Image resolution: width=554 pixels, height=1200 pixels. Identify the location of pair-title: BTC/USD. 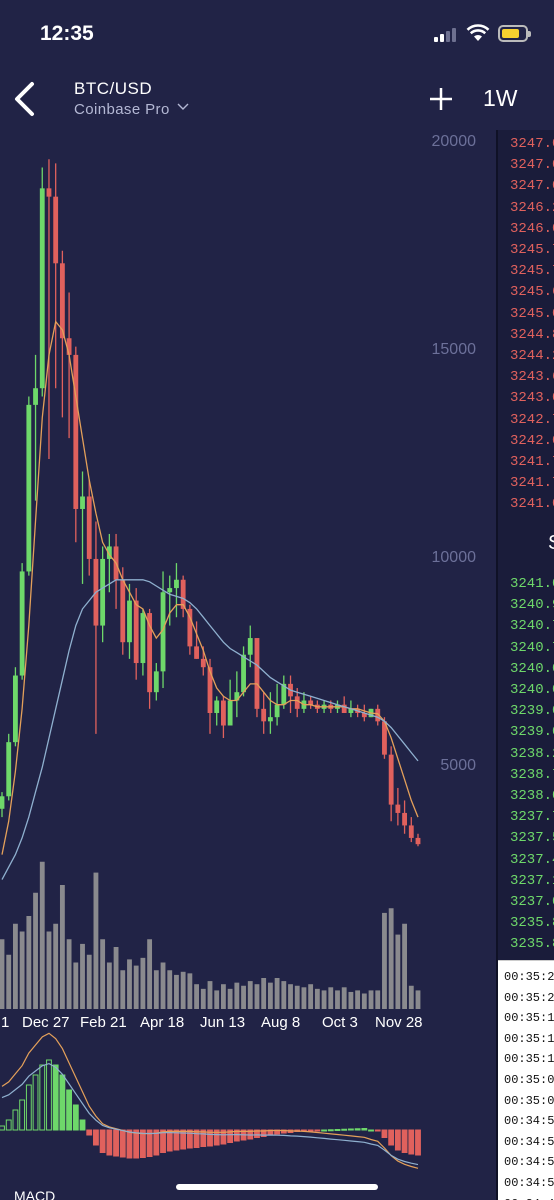
(113, 88).